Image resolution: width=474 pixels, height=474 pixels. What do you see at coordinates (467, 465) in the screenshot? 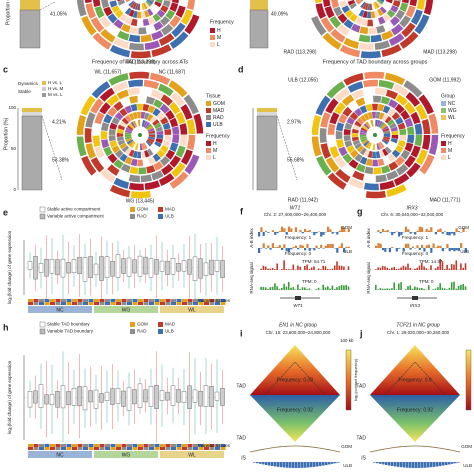
I see `label: ULB` at bounding box center [467, 465].